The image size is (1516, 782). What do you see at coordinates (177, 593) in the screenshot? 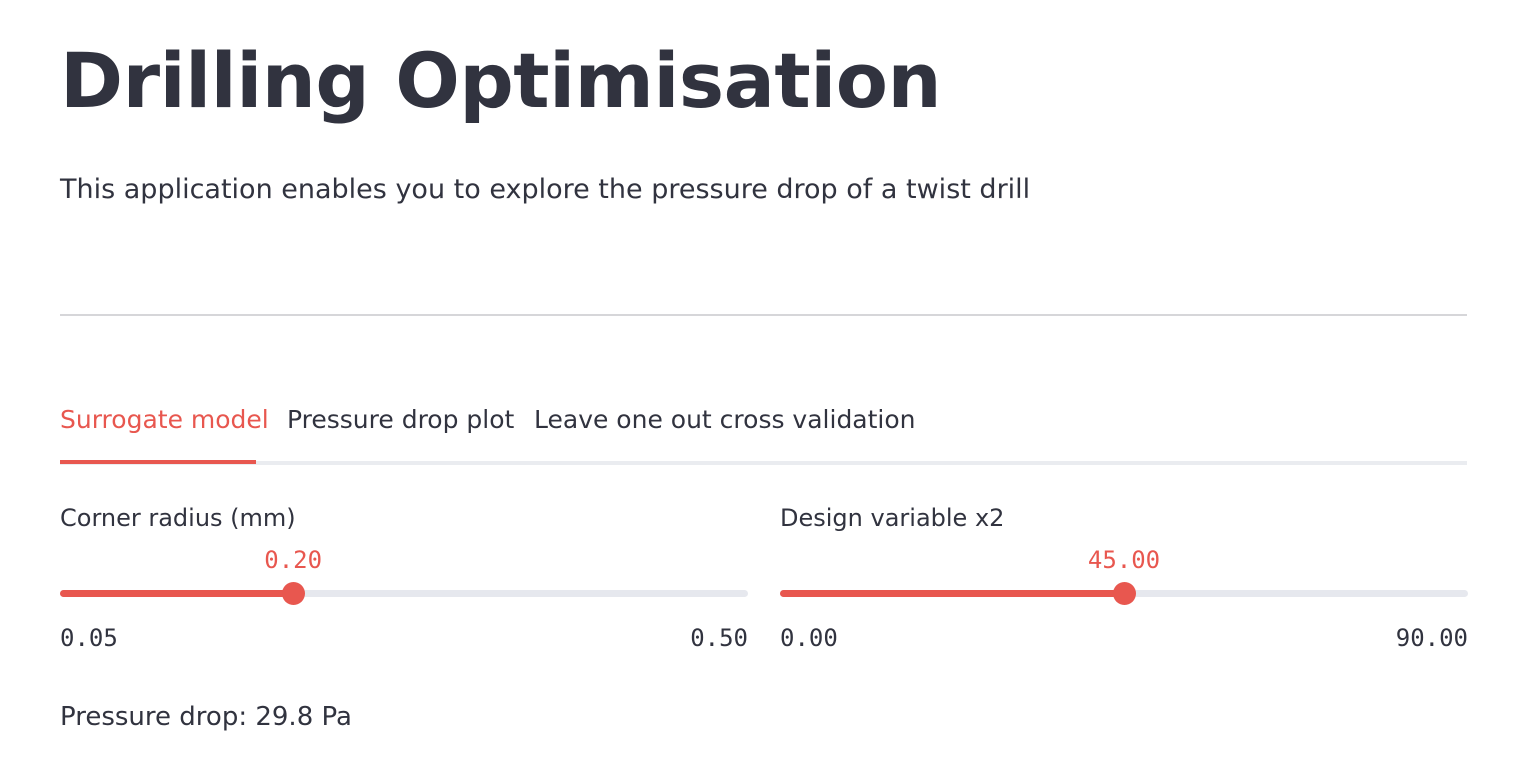
I see `corner-radius-slider-fill` at bounding box center [177, 593].